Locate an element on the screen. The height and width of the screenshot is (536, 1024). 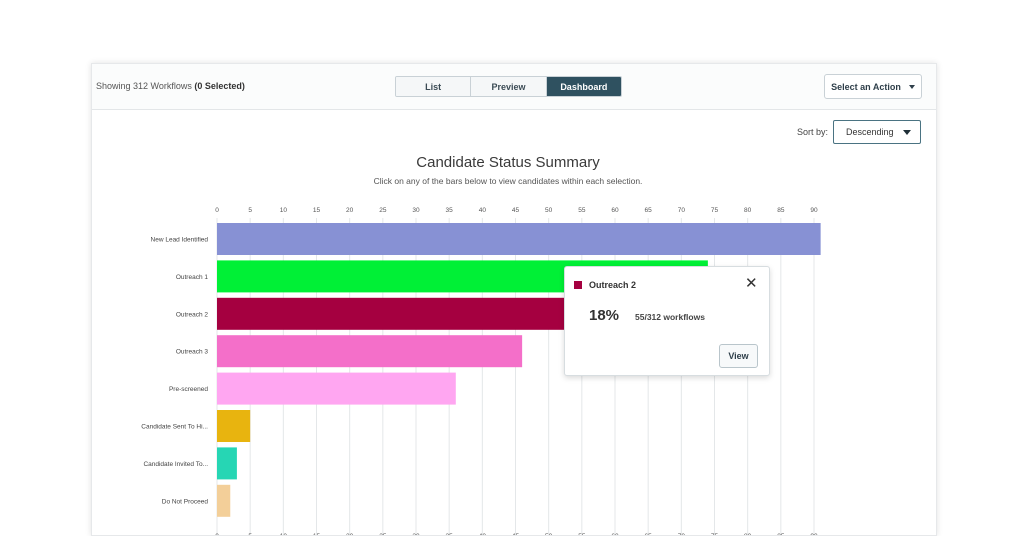
x-tick-label-bottom: 75 is located at coordinates (715, 534).